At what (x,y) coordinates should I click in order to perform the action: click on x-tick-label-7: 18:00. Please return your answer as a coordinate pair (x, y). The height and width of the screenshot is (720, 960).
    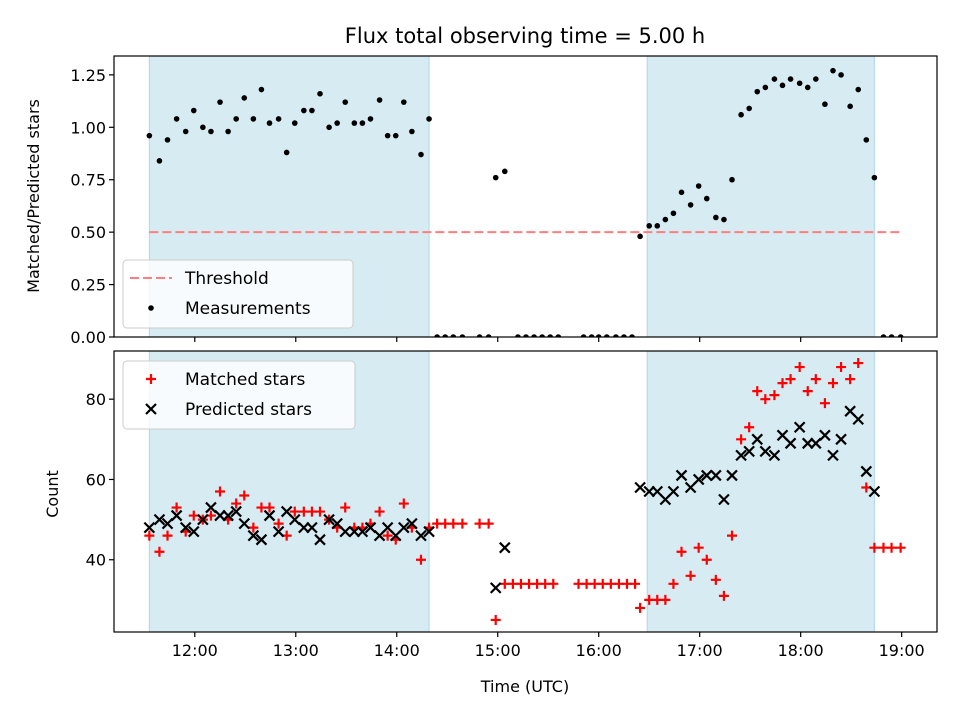
    Looking at the image, I should click on (801, 650).